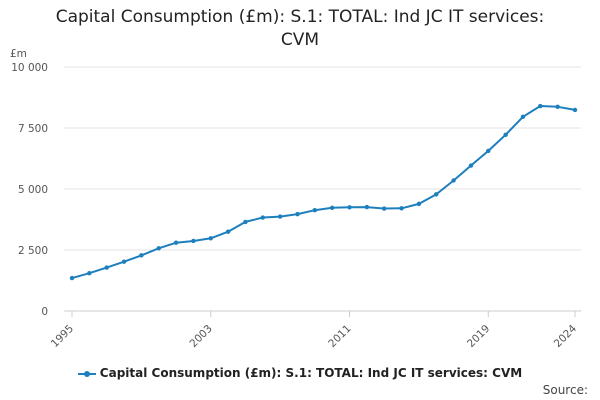  Describe the element at coordinates (33, 190) in the screenshot. I see `y-tick-label: 5 000` at that location.